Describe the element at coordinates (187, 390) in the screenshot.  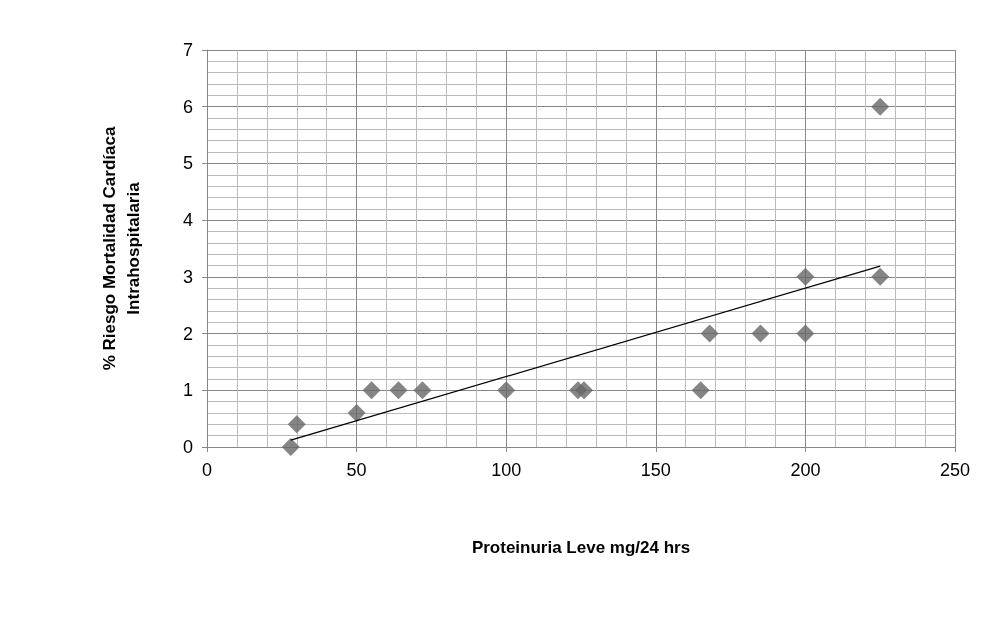
I see `y-tick-label: 1` at that location.